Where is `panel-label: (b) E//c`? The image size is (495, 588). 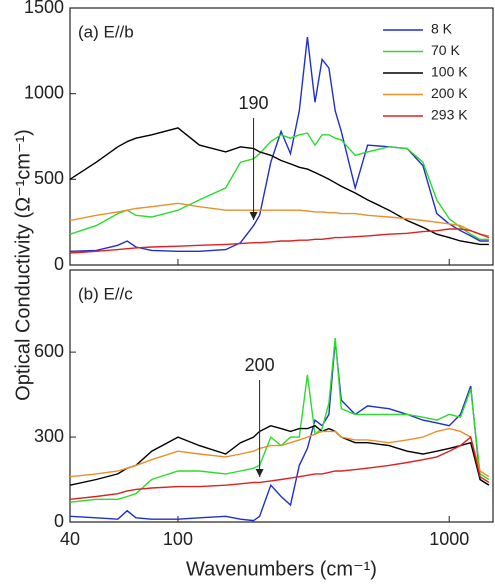 panel-label: (b) E//c is located at coordinates (105, 293).